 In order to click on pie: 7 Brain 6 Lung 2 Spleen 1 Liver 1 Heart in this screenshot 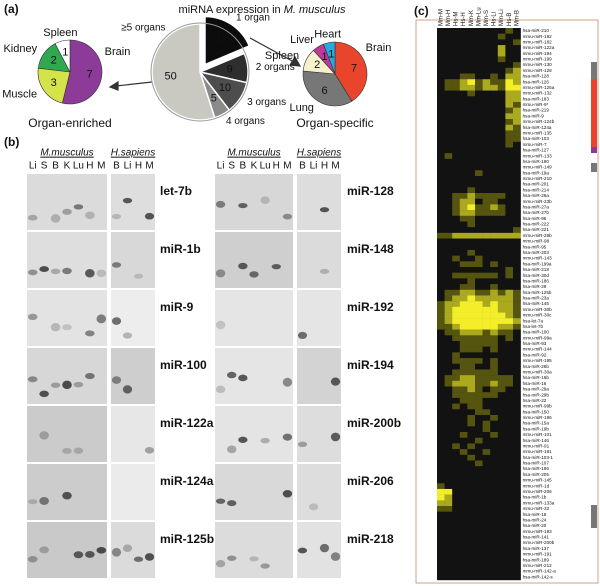, I will do `click(328, 71)`.